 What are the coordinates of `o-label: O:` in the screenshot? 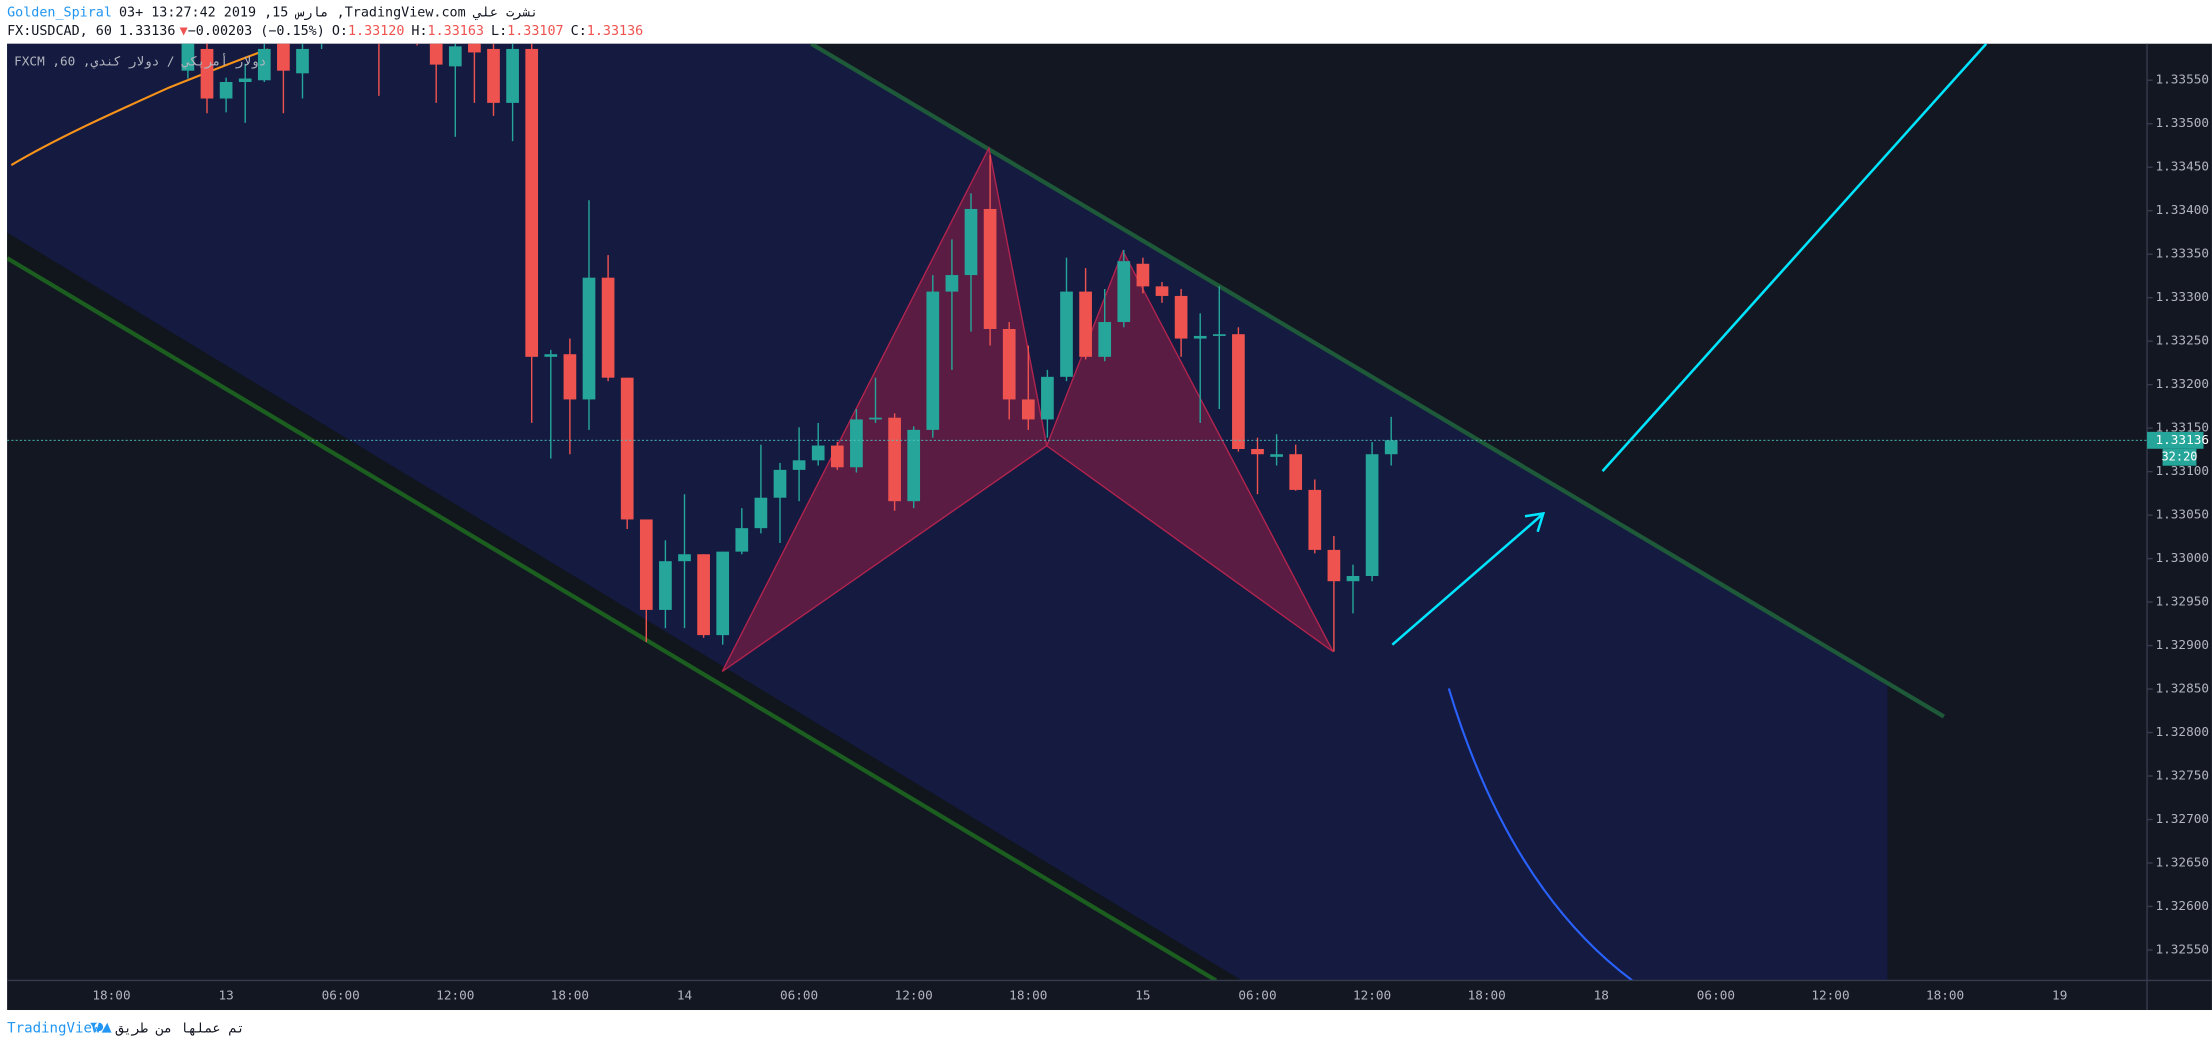 It's located at (340, 31).